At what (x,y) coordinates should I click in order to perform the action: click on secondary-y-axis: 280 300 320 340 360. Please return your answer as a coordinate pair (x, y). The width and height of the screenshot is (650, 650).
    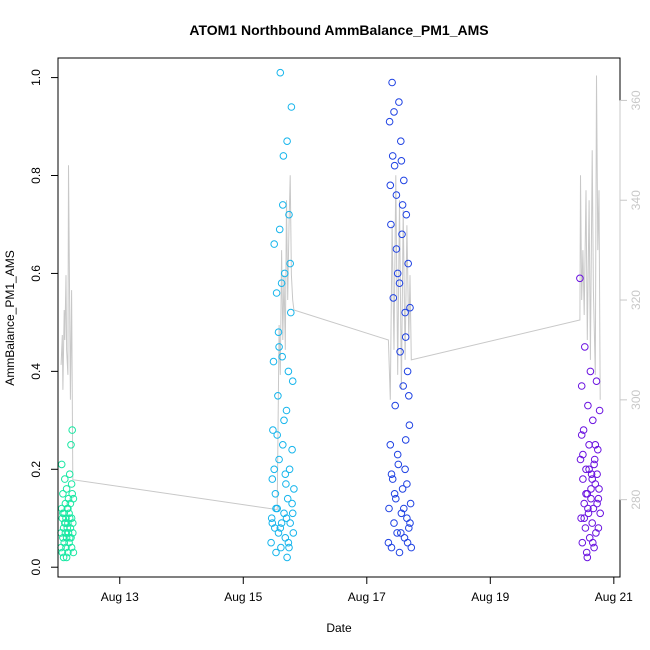
    Looking at the image, I should click on (631, 300).